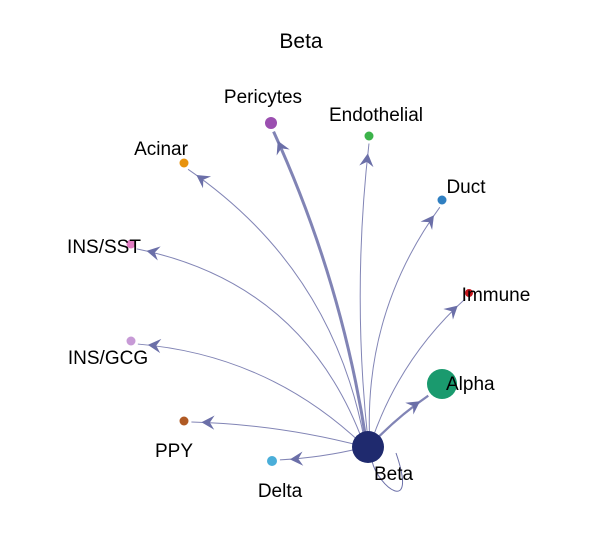 The image size is (605, 541). What do you see at coordinates (394, 474) in the screenshot?
I see `node-label-beta: Beta` at bounding box center [394, 474].